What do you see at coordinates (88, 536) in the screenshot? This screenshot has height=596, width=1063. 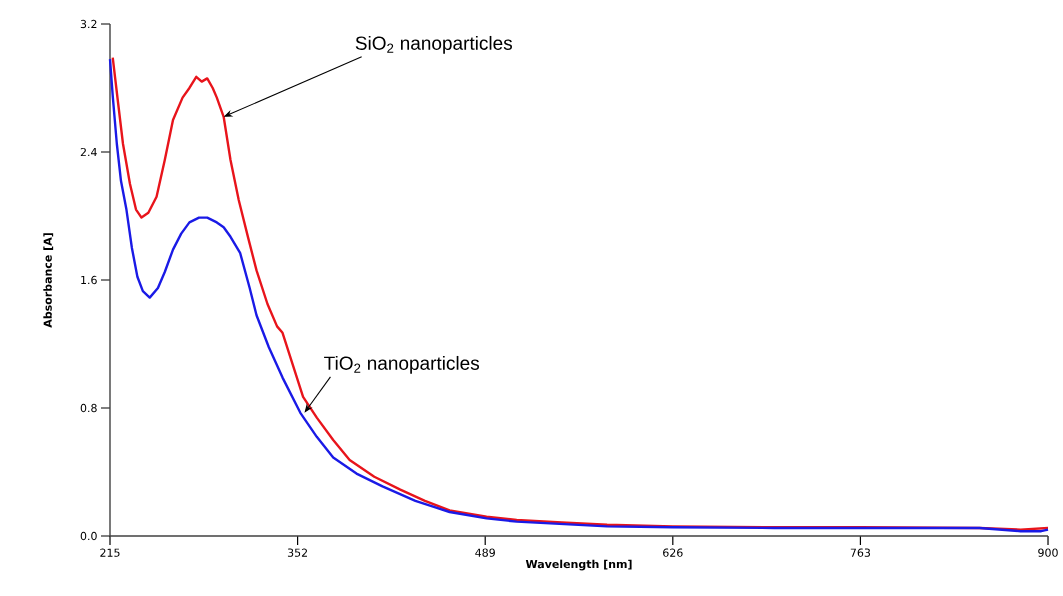 I see `y-tick-label: 0.0` at bounding box center [88, 536].